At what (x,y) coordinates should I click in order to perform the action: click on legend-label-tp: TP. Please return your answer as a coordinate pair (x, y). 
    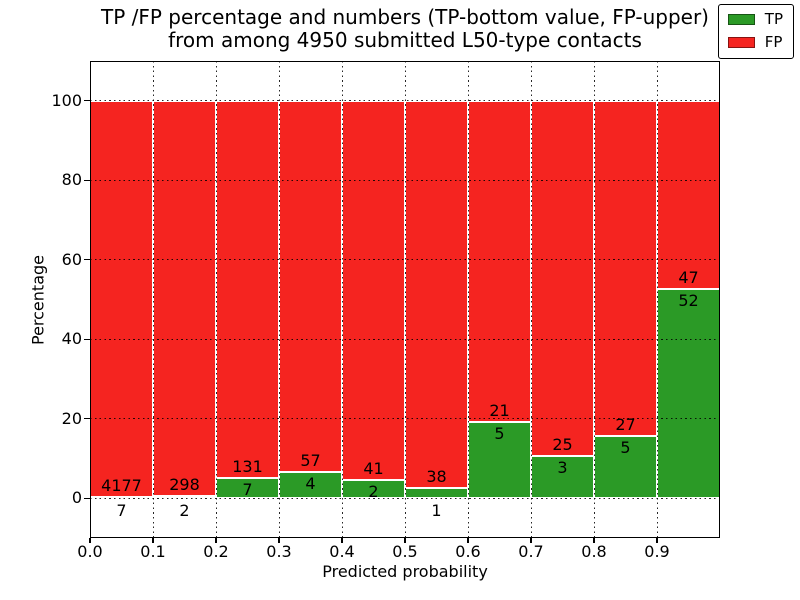
    Looking at the image, I should click on (773, 19).